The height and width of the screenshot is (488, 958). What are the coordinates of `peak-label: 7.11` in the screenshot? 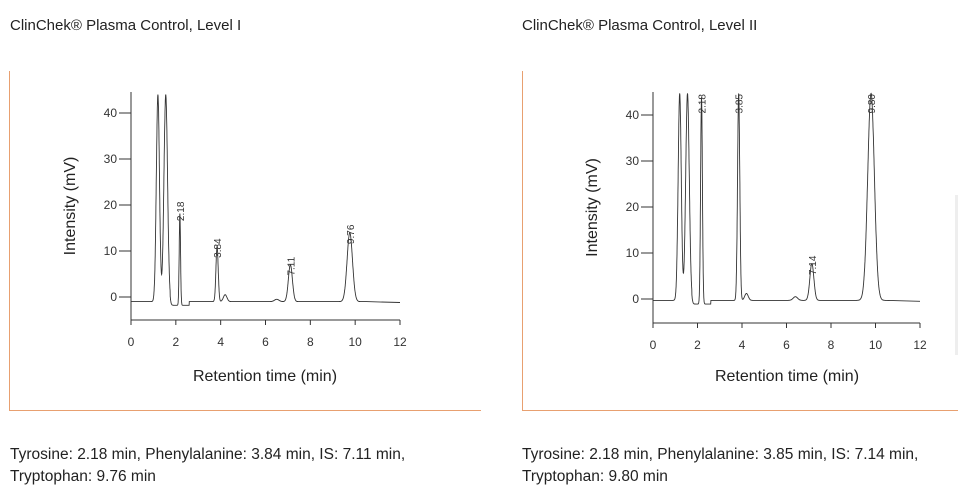 It's located at (291, 265).